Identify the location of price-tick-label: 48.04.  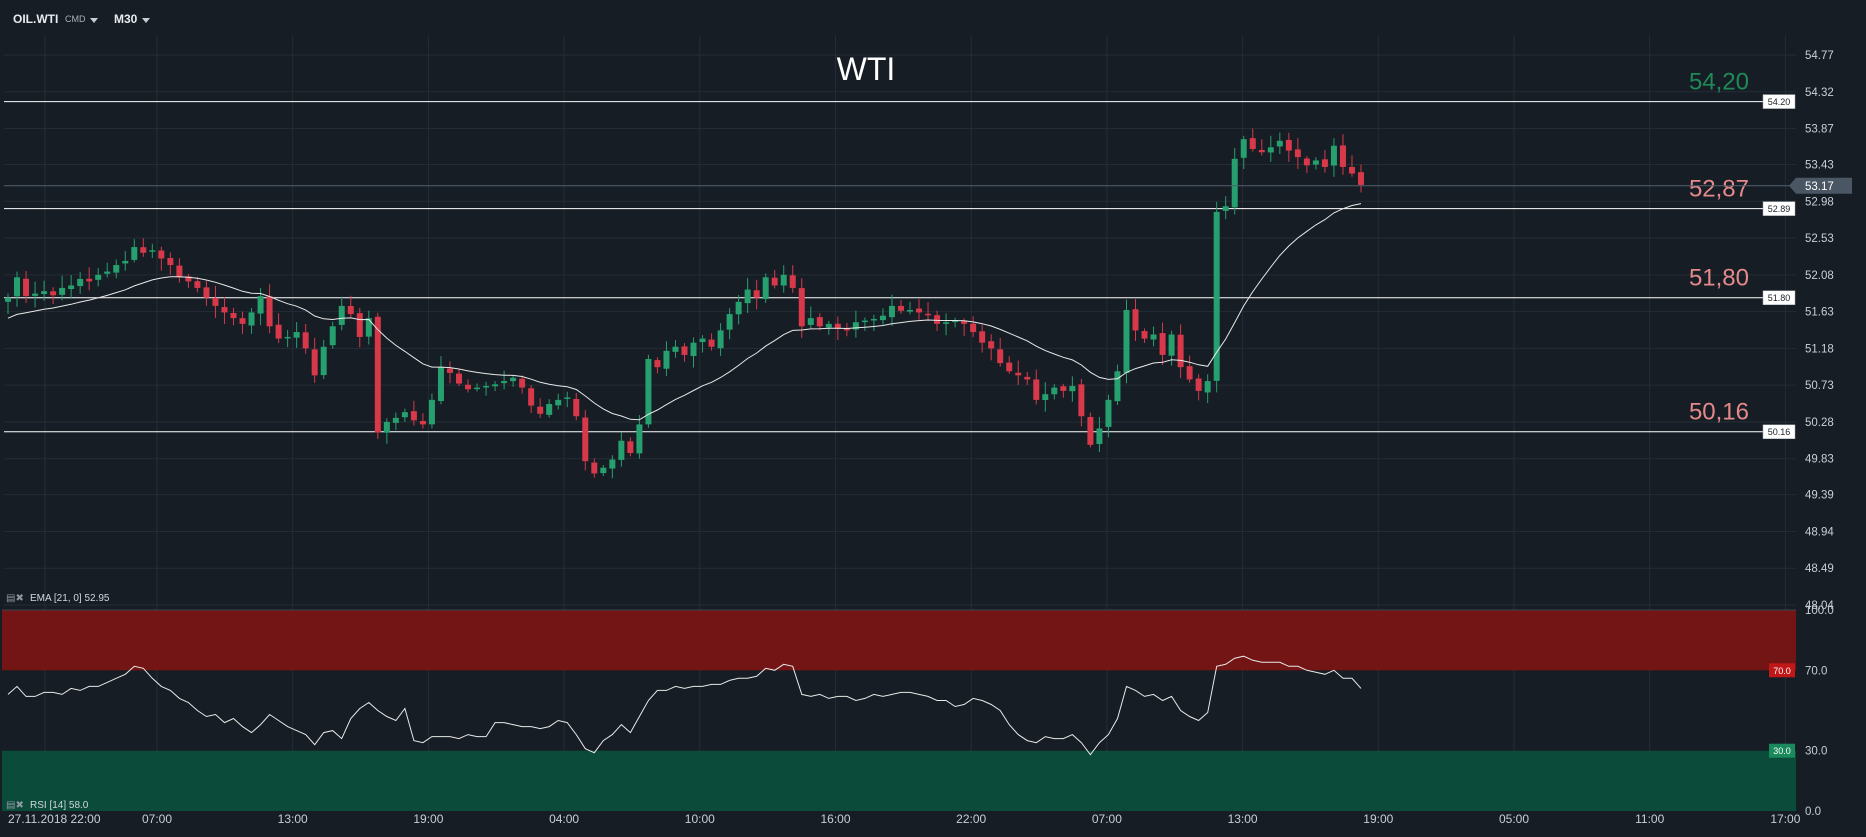
(1819, 606).